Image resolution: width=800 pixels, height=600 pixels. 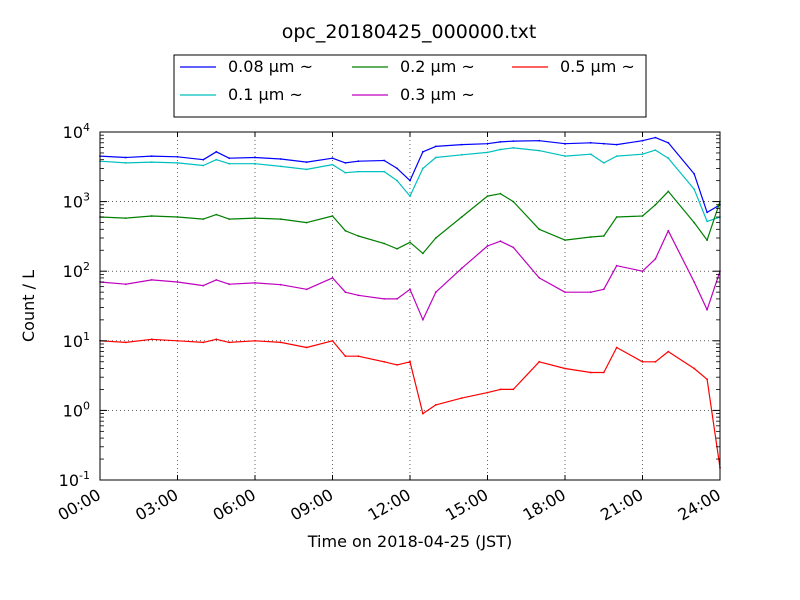 What do you see at coordinates (311, 505) in the screenshot?
I see `x-tick-label: 09:00` at bounding box center [311, 505].